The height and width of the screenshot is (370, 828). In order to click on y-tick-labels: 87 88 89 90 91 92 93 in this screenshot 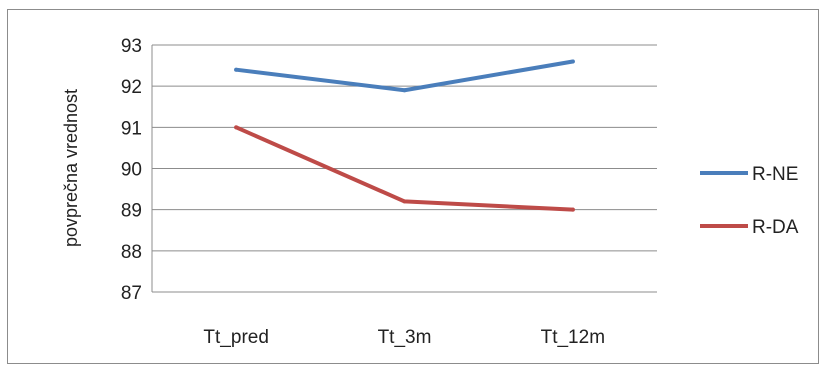, I will do `click(131, 170)`.